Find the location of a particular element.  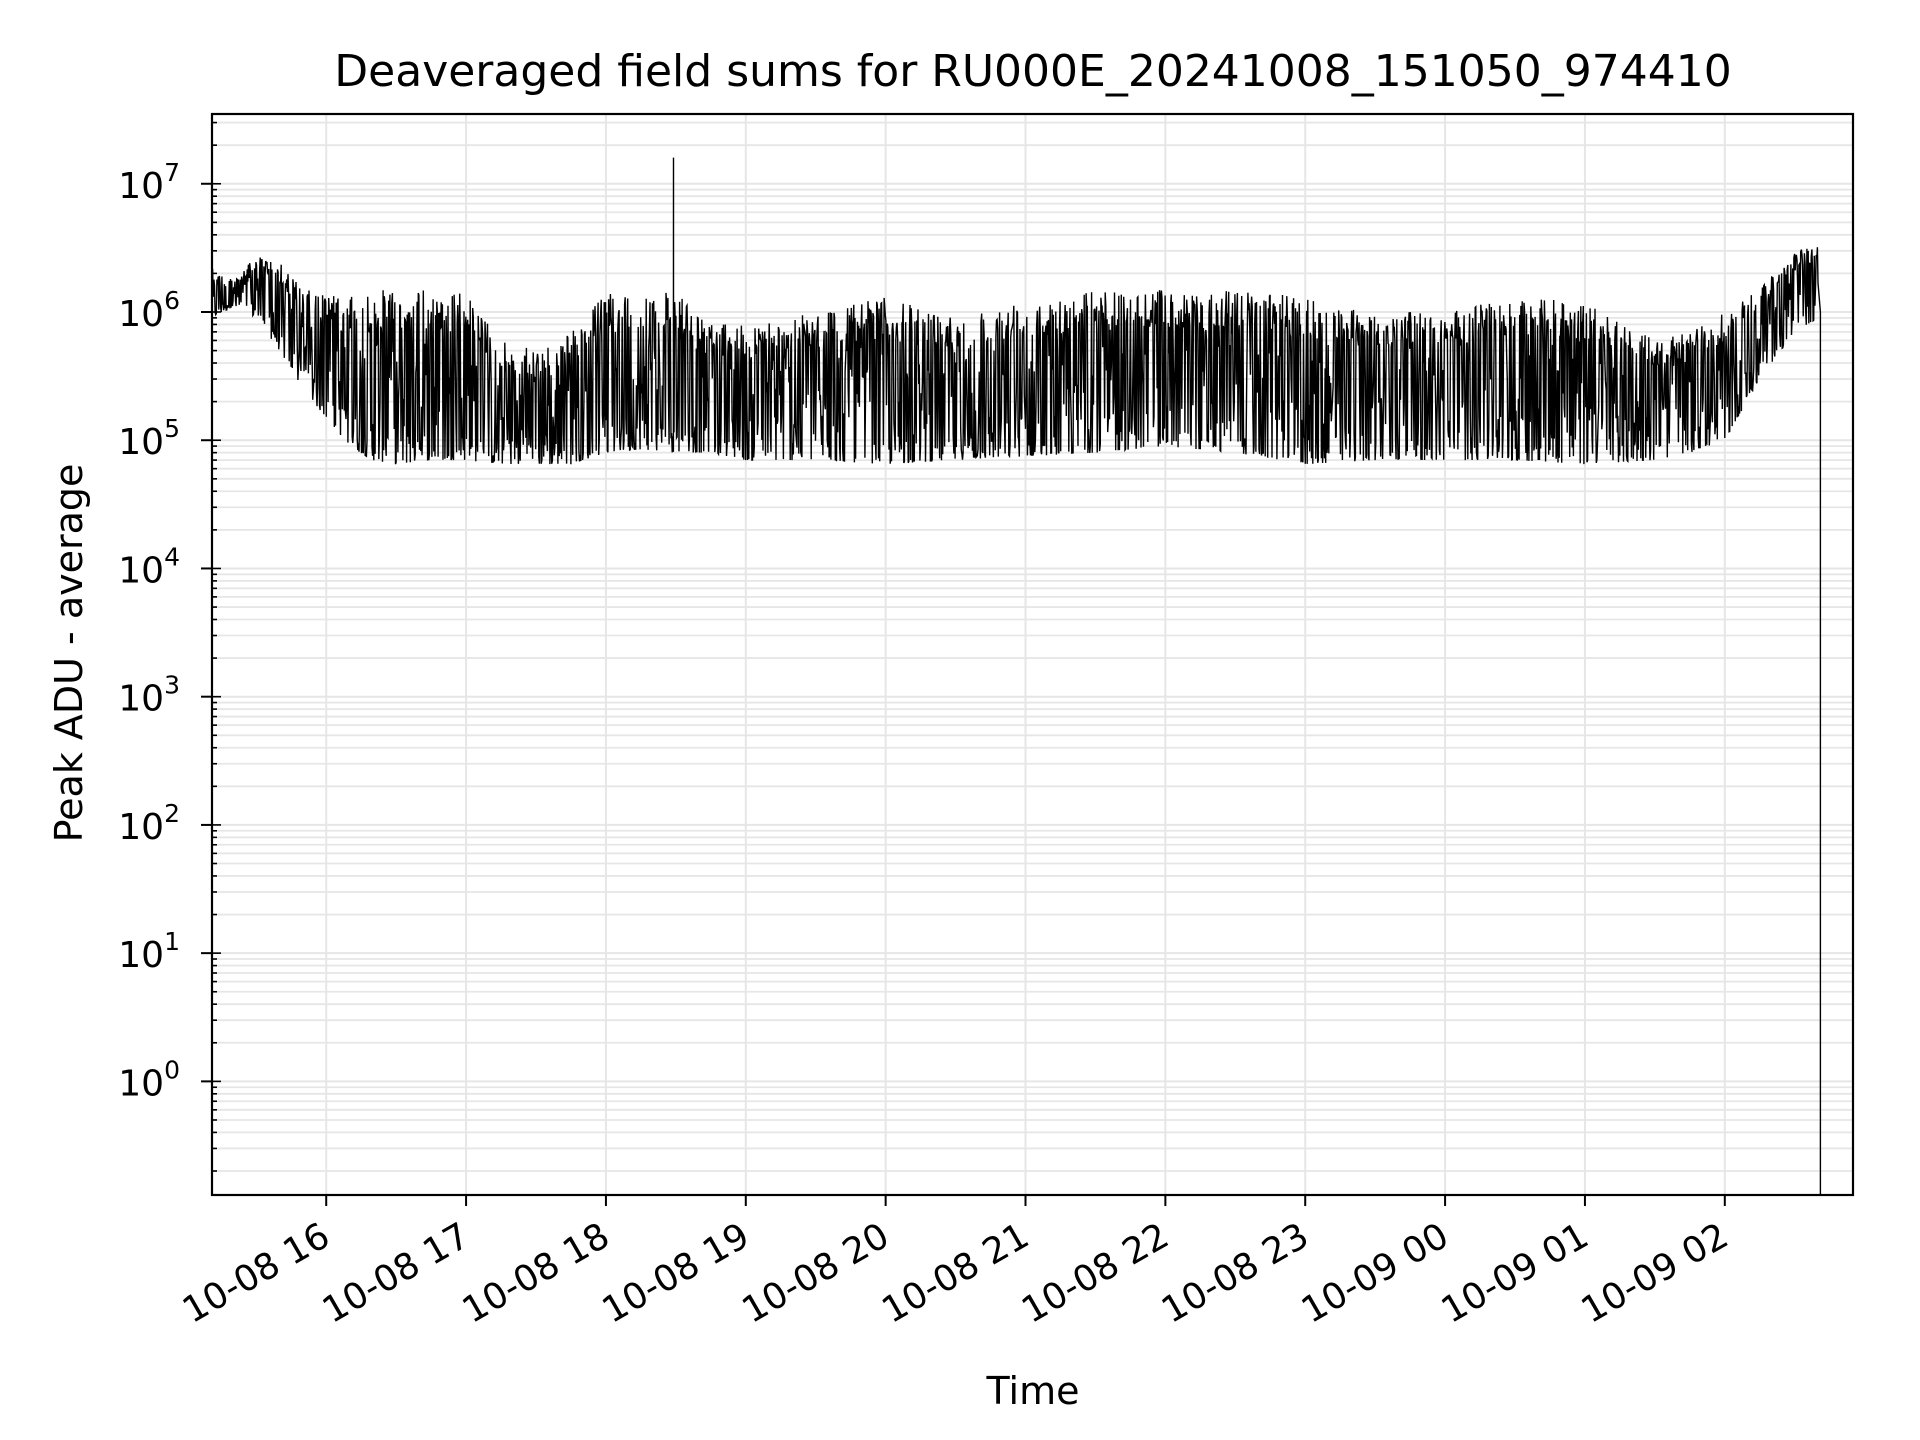

y-tick-exponent: 7 is located at coordinates (172, 172).